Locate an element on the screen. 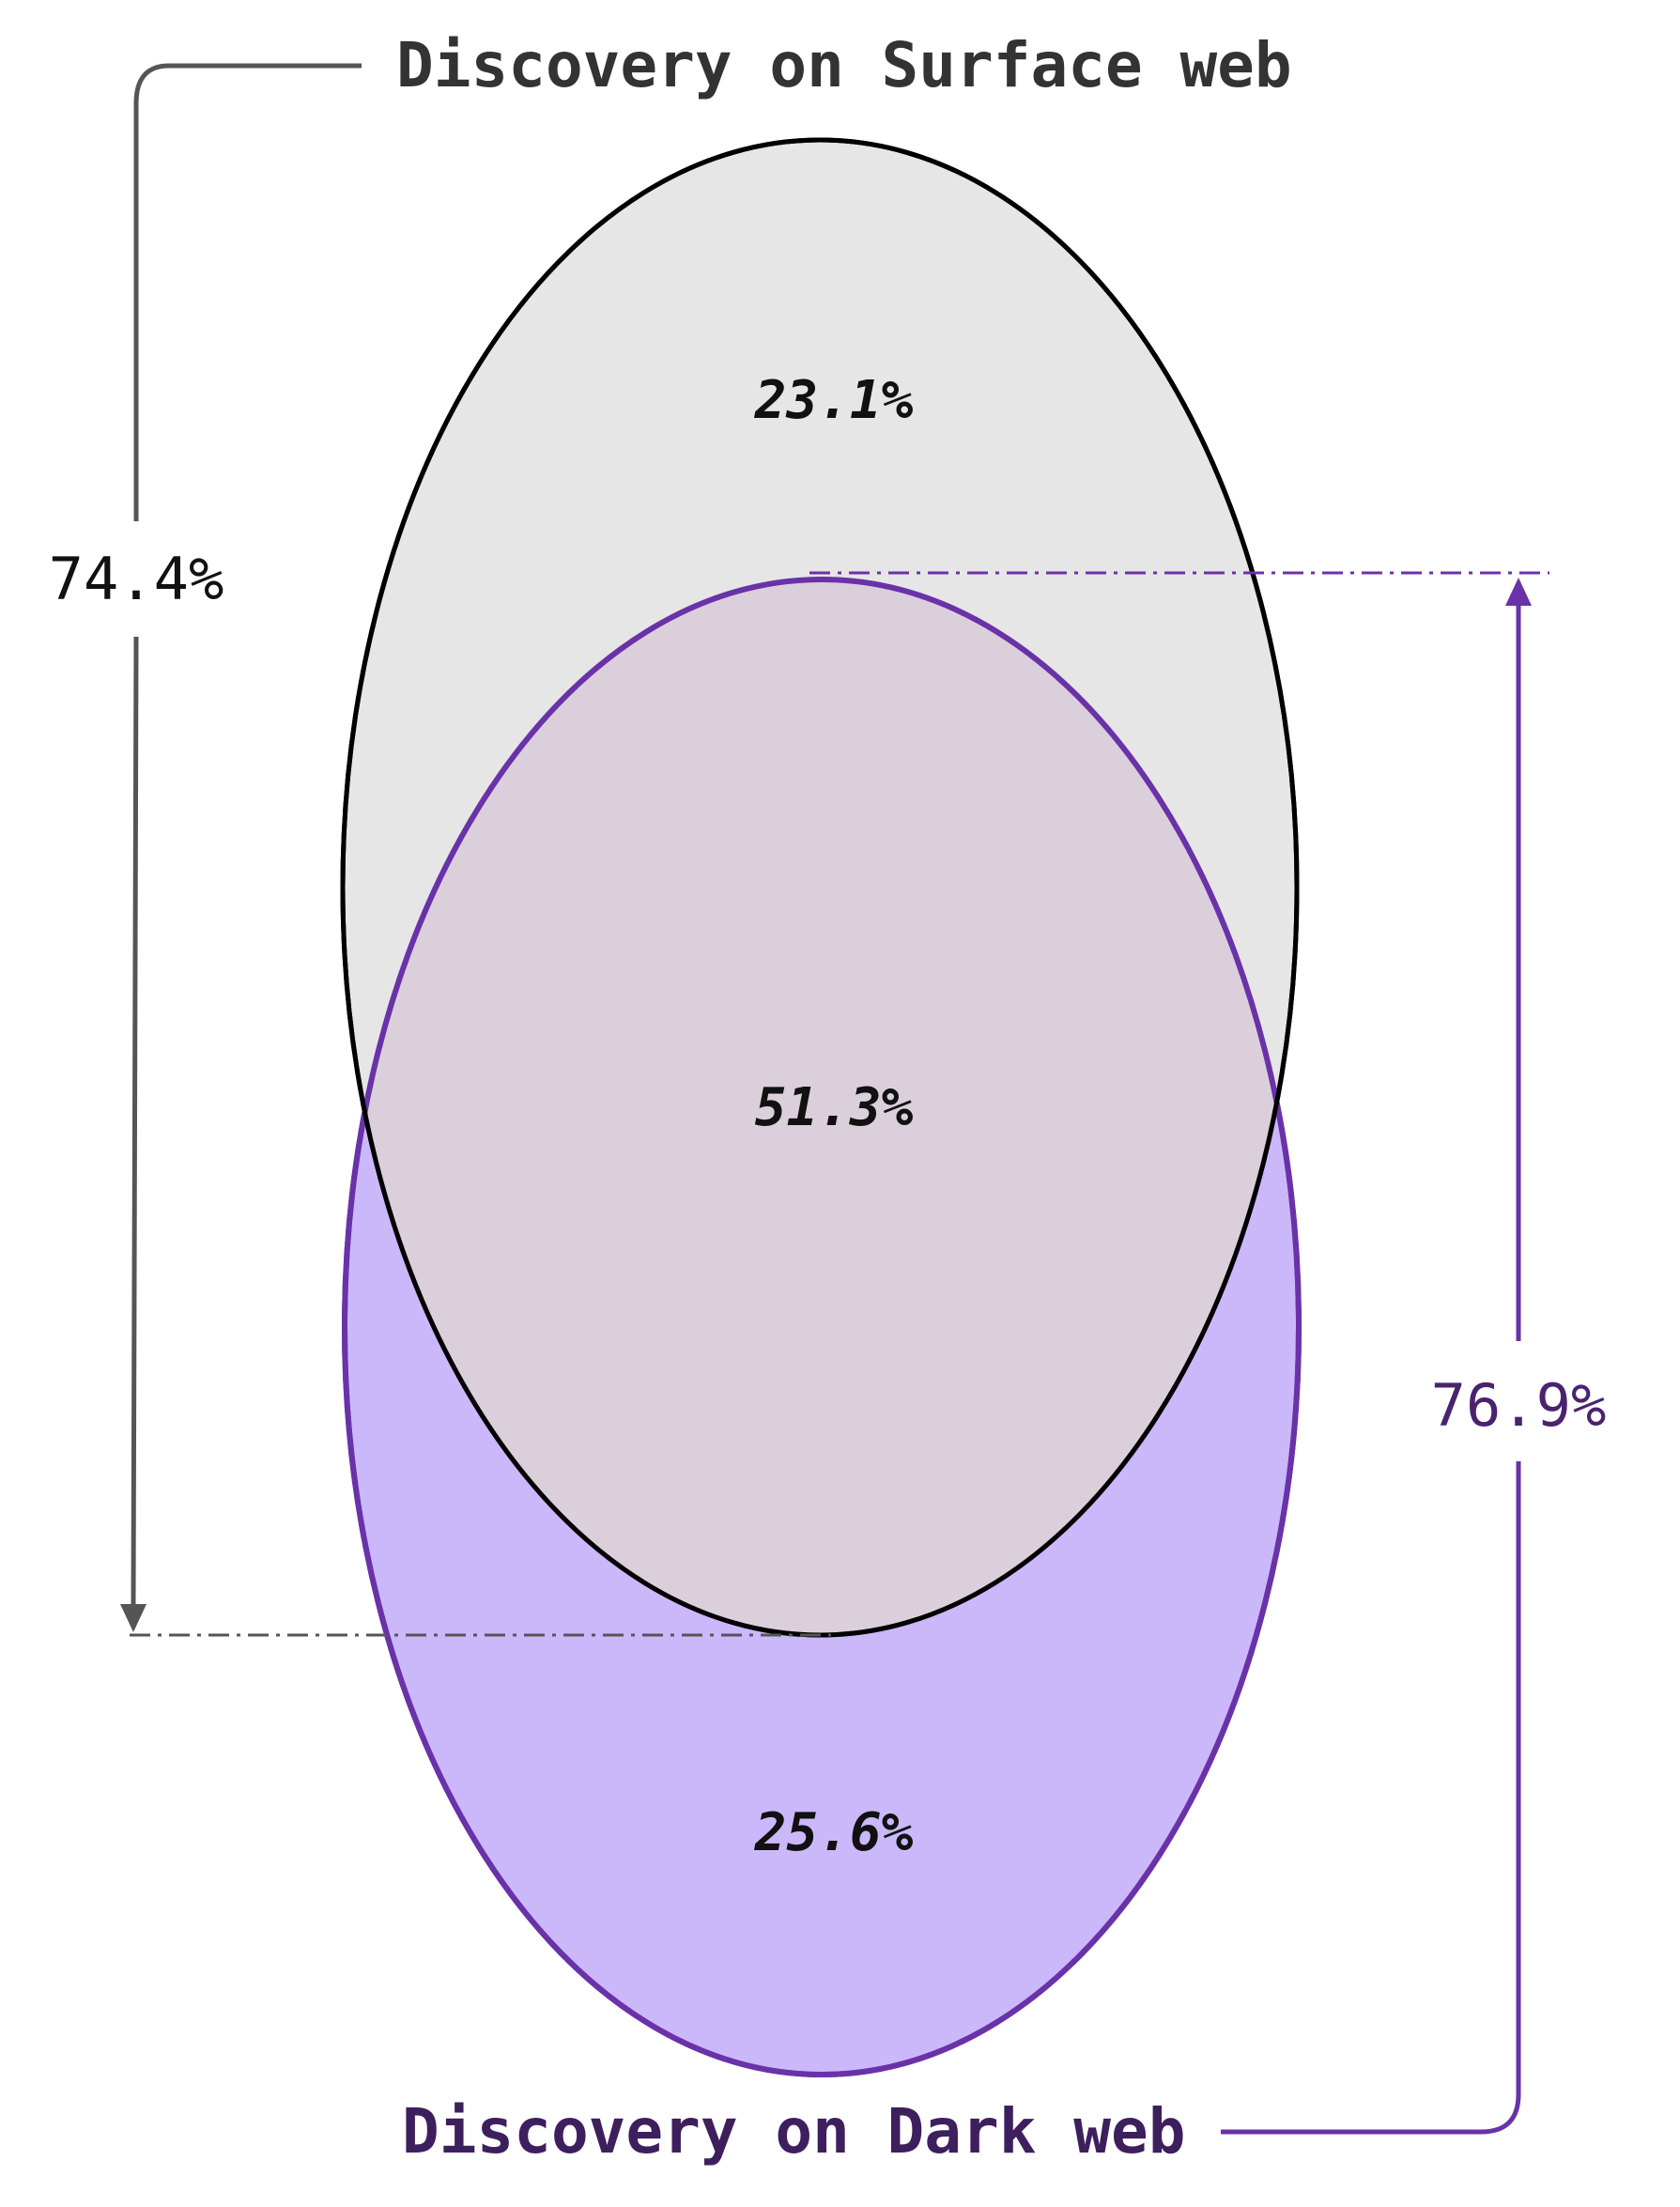 This screenshot has height=2207, width=1680. overlap-value: 51.3% is located at coordinates (834, 1108).